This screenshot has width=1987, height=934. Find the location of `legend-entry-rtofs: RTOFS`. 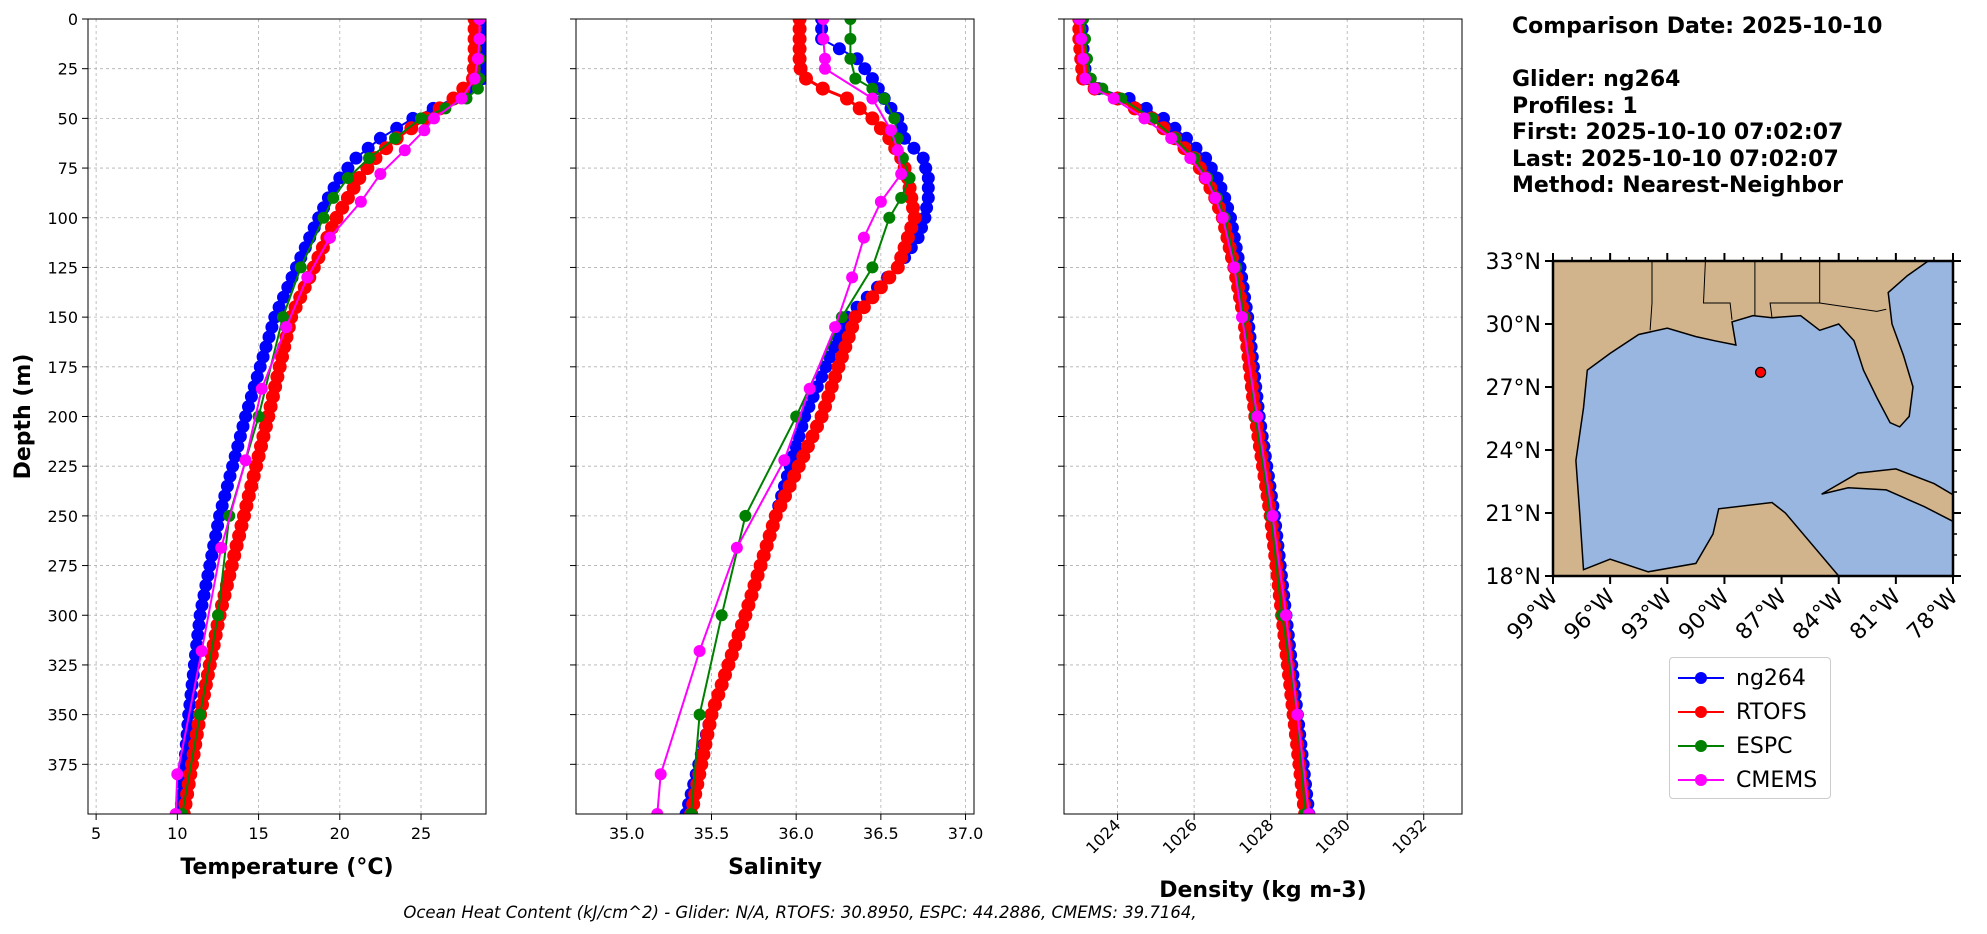

legend-entry-rtofs: RTOFS is located at coordinates (1753, 712).